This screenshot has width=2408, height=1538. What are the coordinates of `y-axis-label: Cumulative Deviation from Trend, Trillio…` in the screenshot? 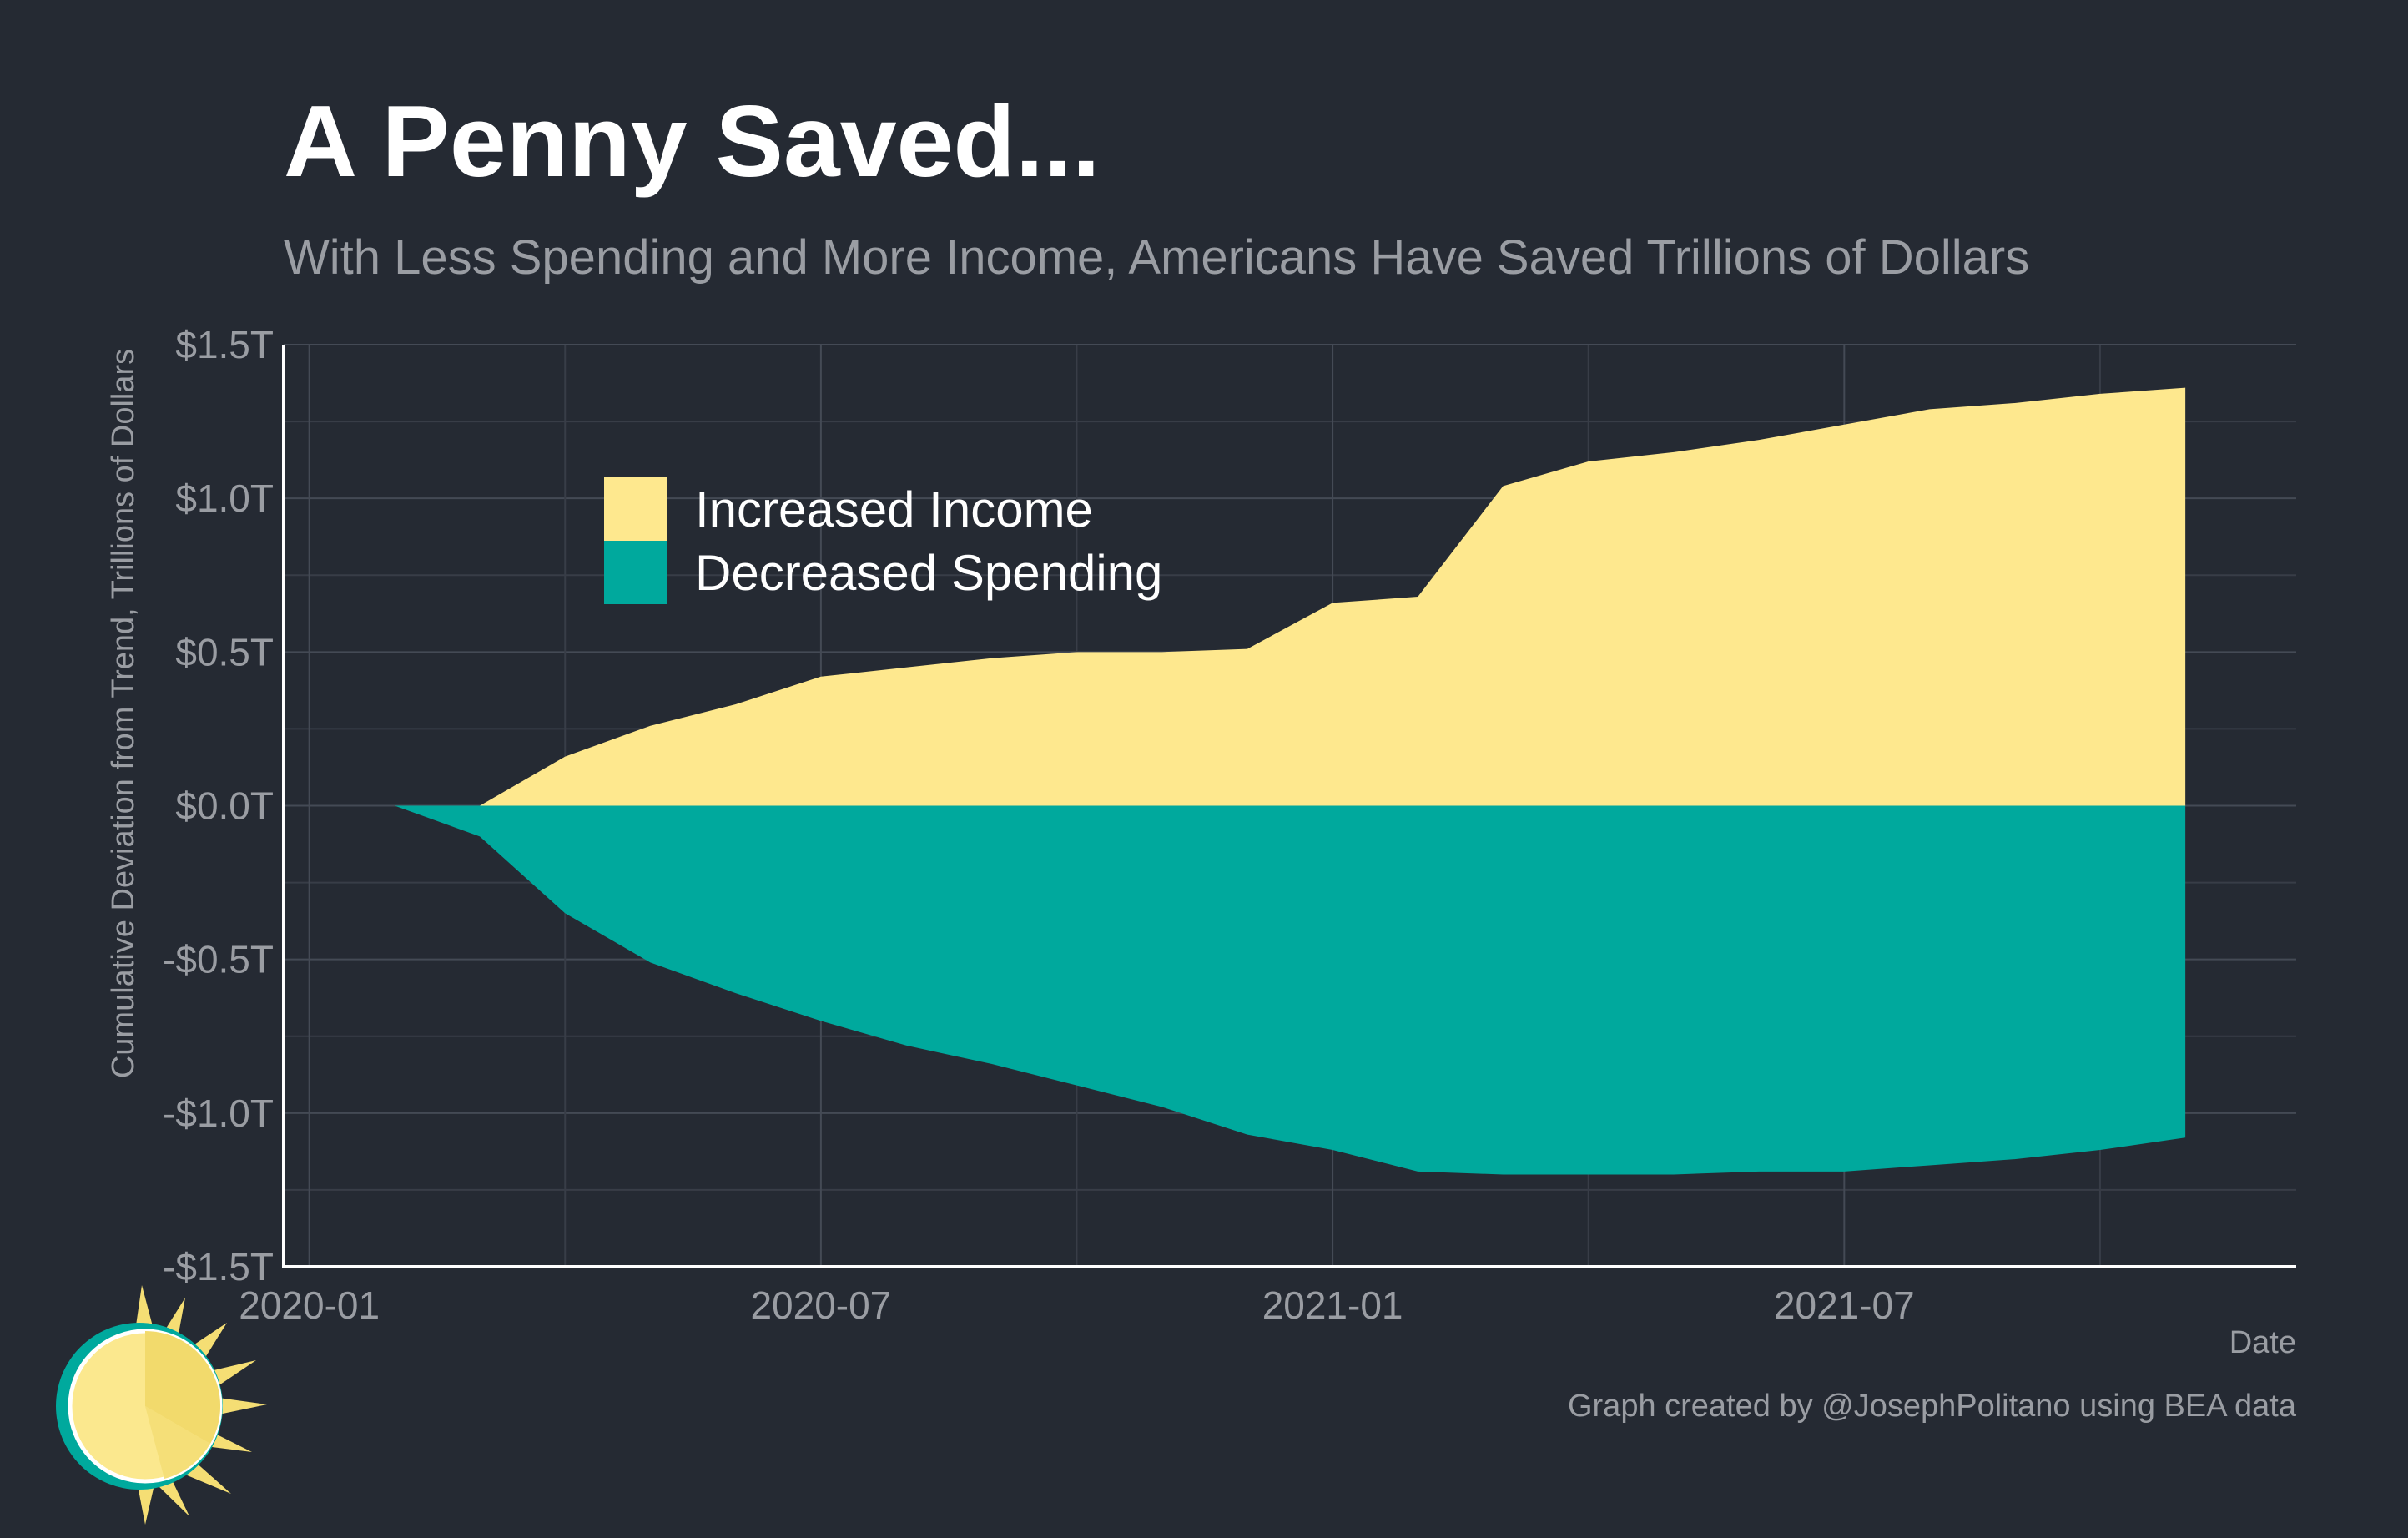 It's located at (123, 713).